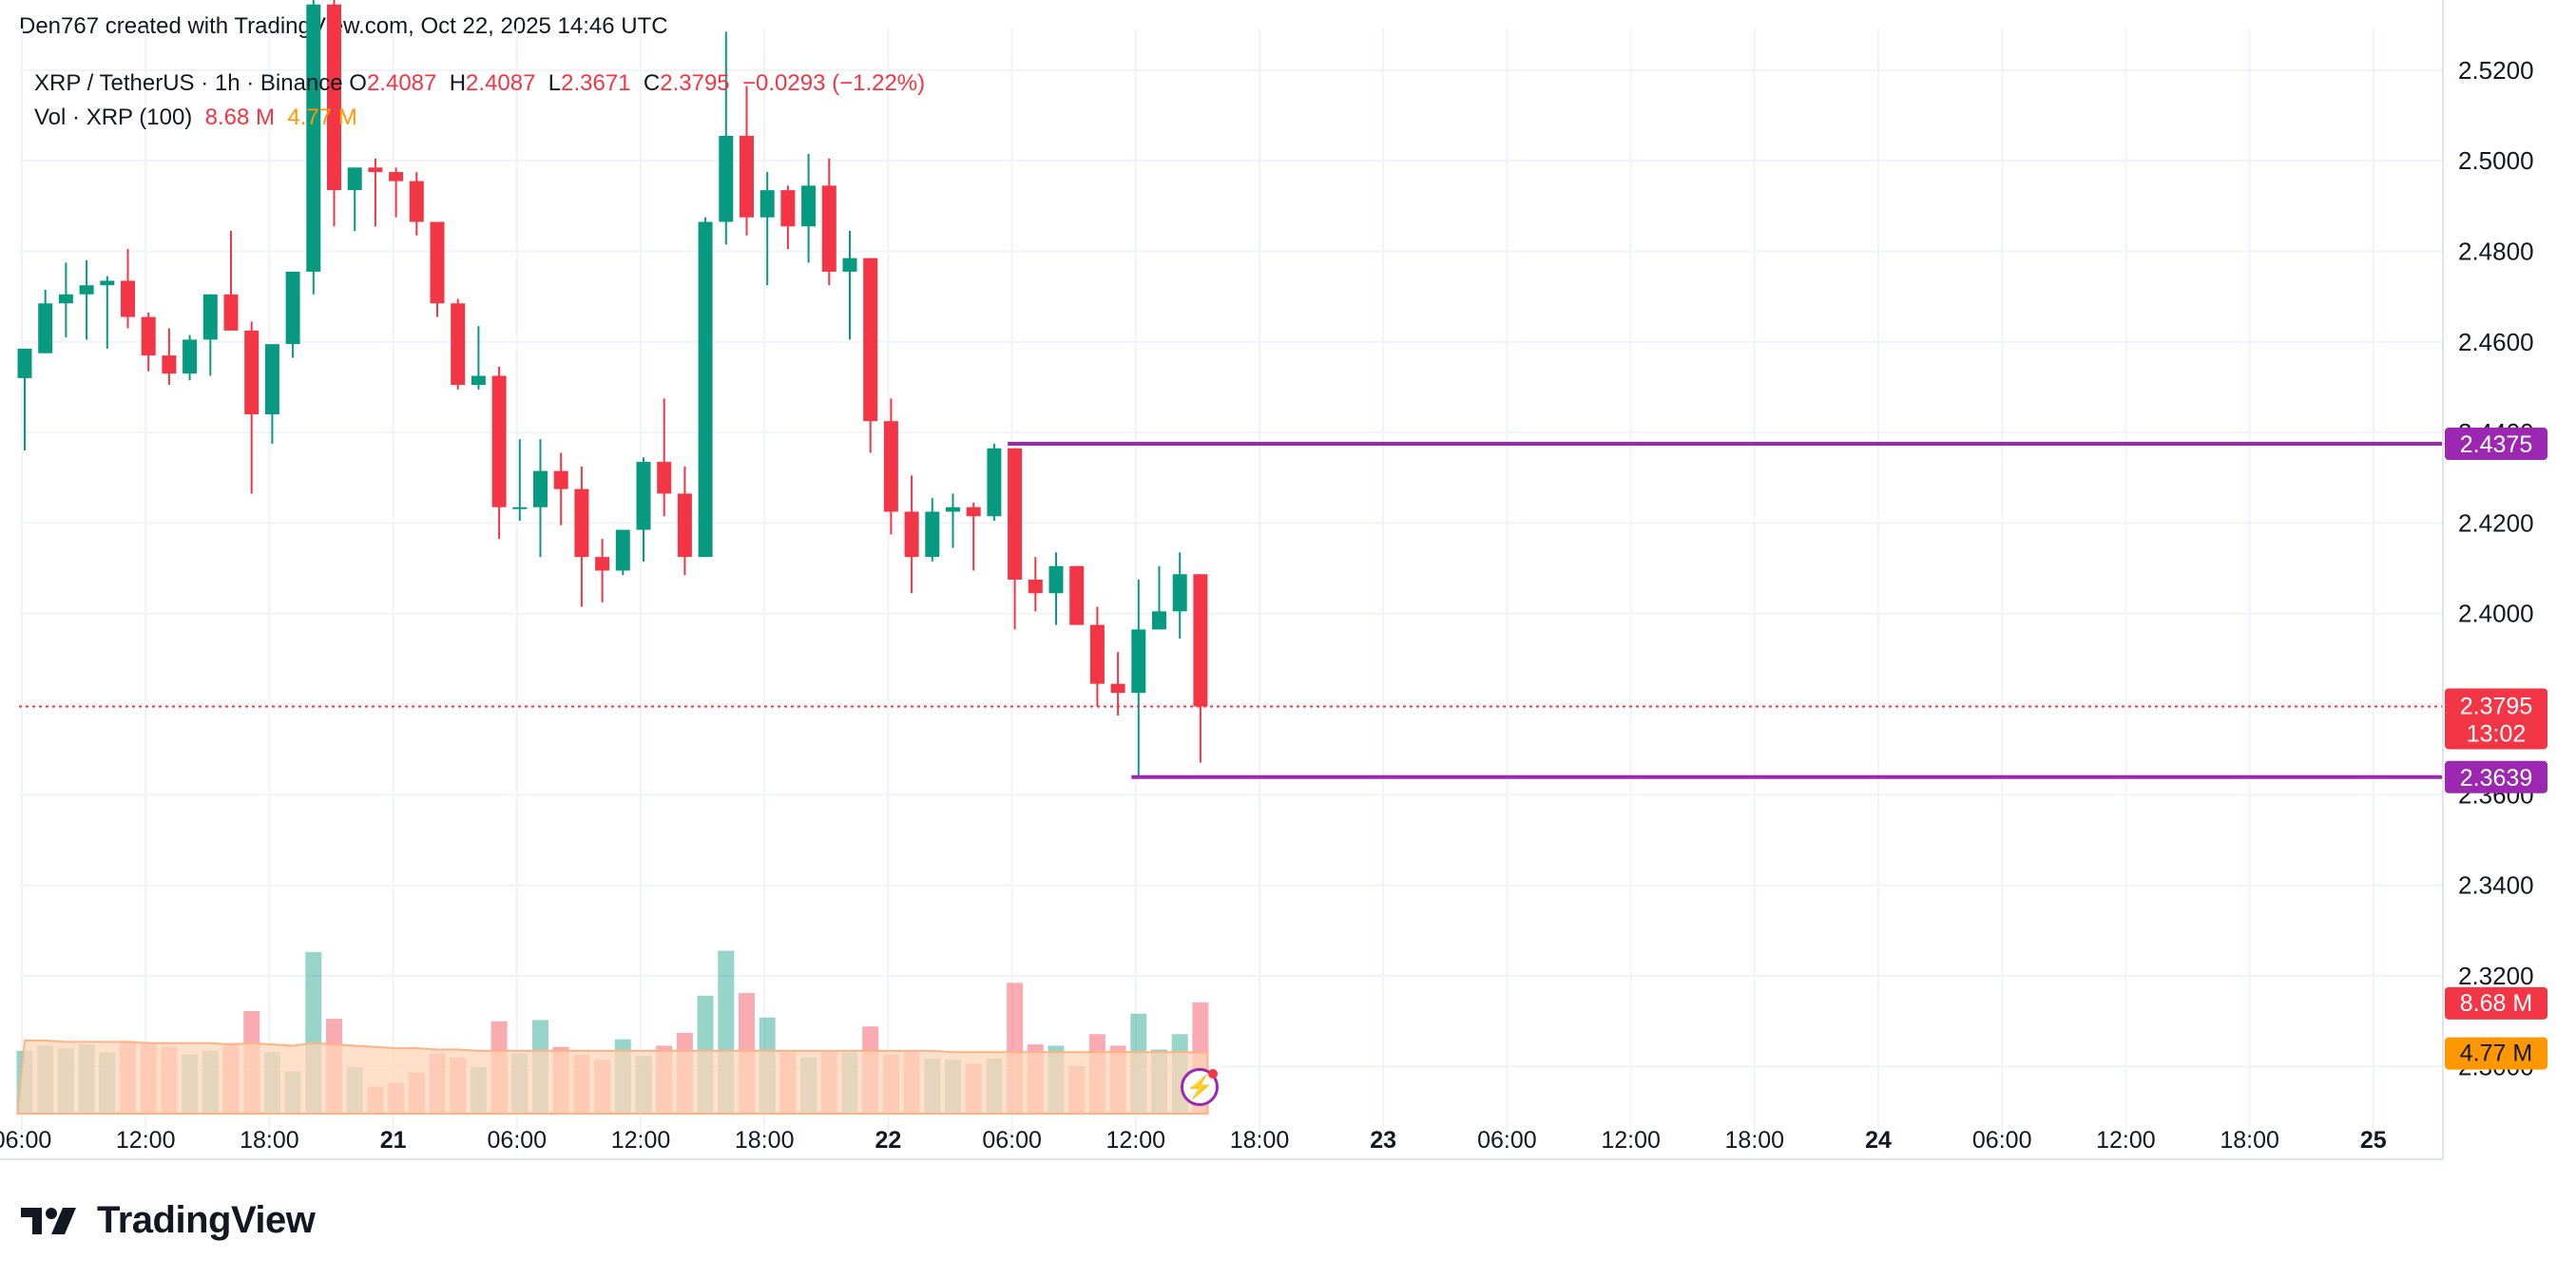 Image resolution: width=2576 pixels, height=1279 pixels. I want to click on volume-row: Vol · XRP (100) 8.68 M 4.77 M, so click(480, 118).